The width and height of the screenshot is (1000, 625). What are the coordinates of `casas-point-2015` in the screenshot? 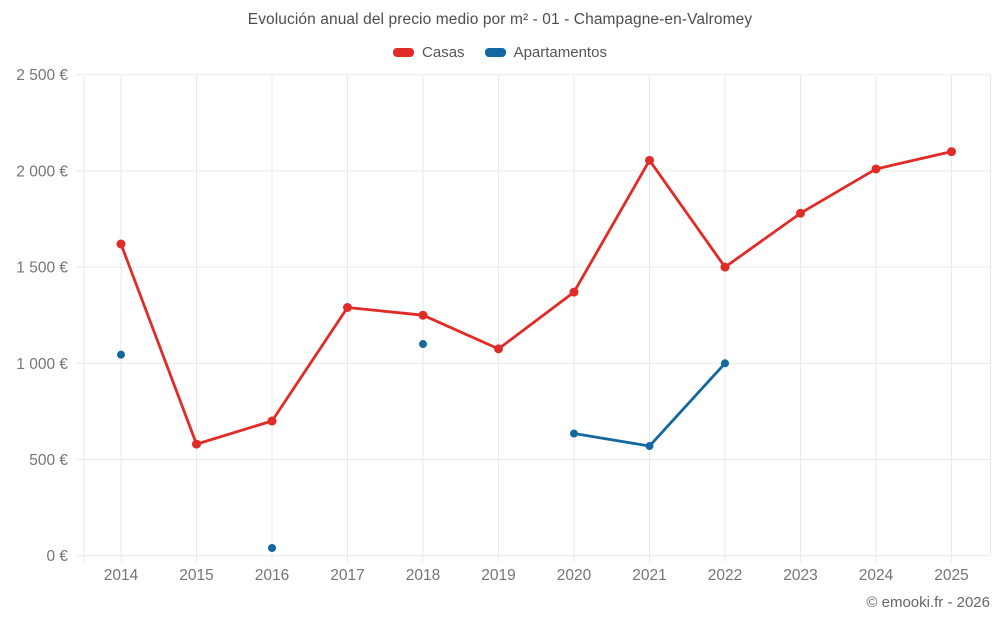 It's located at (196, 444).